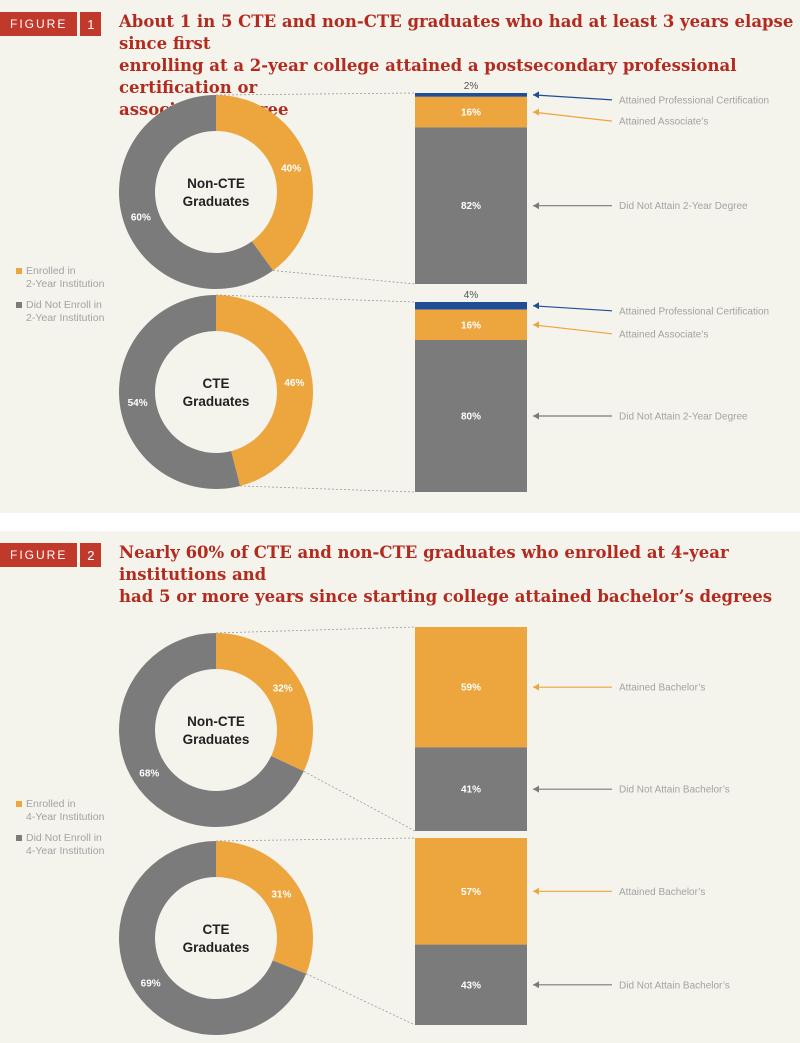 Image resolution: width=800 pixels, height=1043 pixels. I want to click on bar-value-label: 80%, so click(471, 417).